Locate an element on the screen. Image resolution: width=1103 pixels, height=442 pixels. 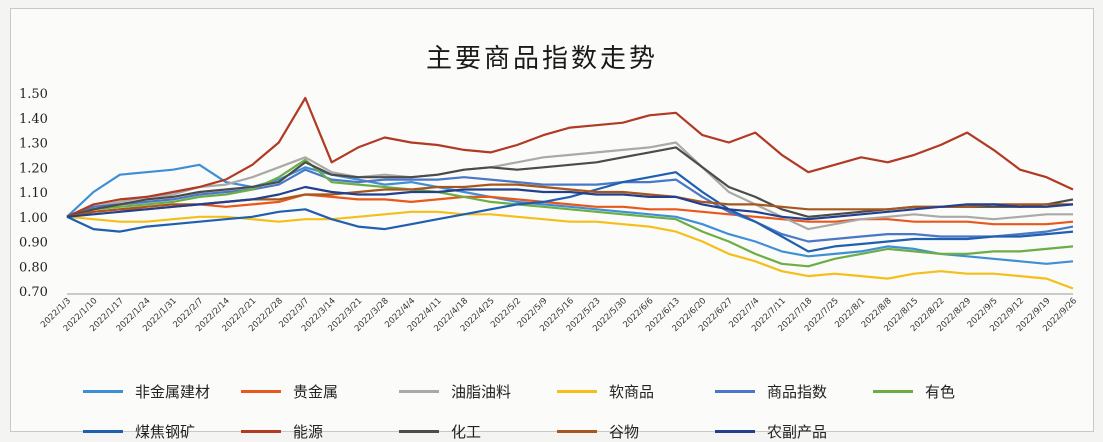
legend-label: 有色 is located at coordinates (940, 391).